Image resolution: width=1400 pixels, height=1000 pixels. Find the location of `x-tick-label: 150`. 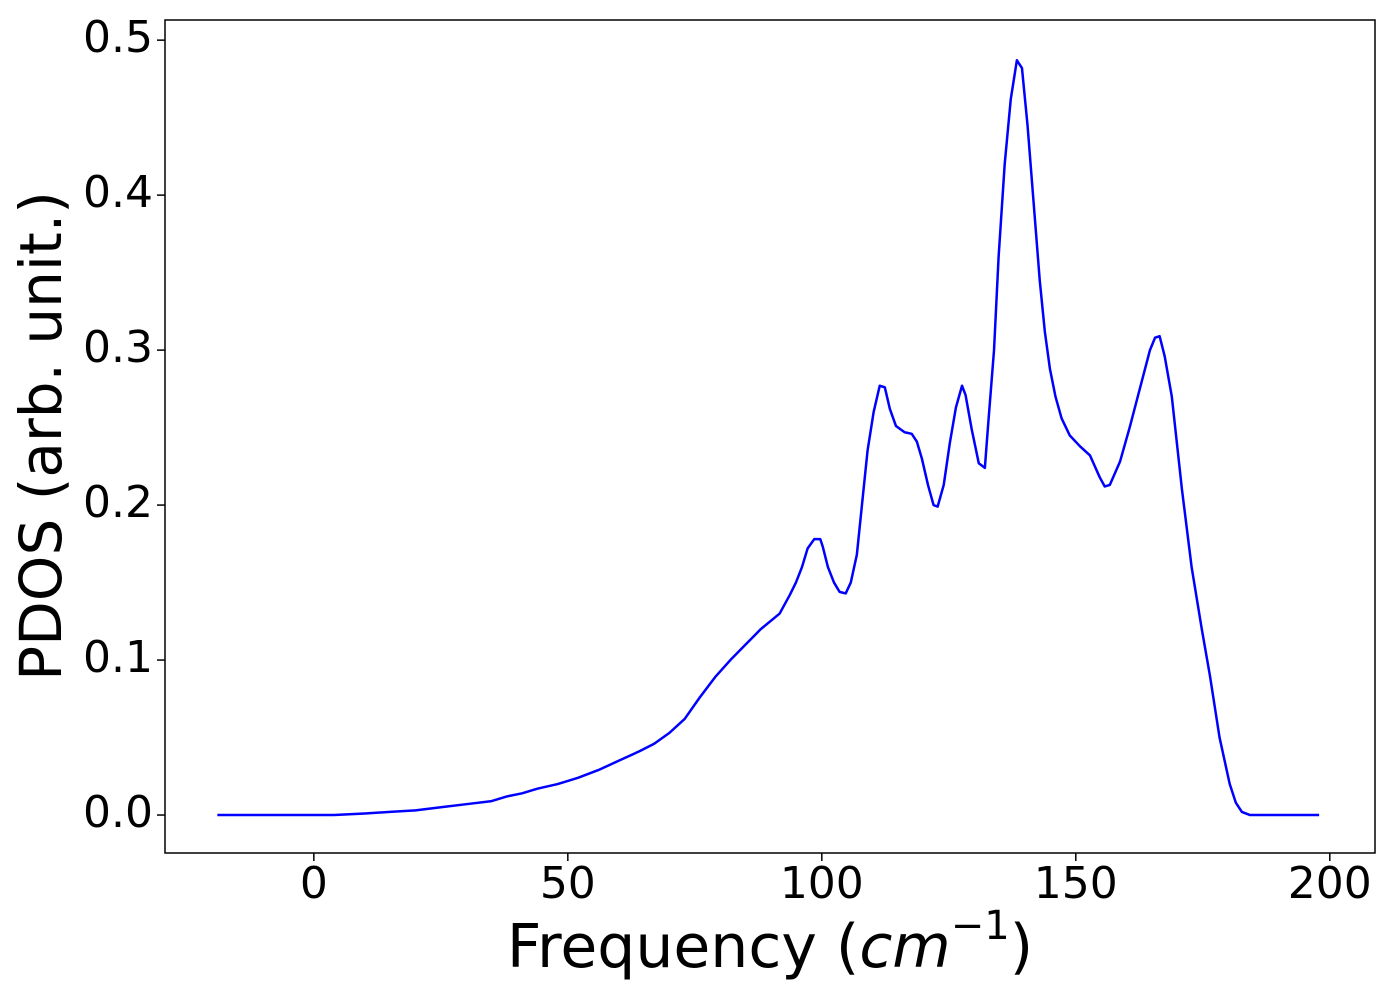

x-tick-label: 150 is located at coordinates (1076, 883).